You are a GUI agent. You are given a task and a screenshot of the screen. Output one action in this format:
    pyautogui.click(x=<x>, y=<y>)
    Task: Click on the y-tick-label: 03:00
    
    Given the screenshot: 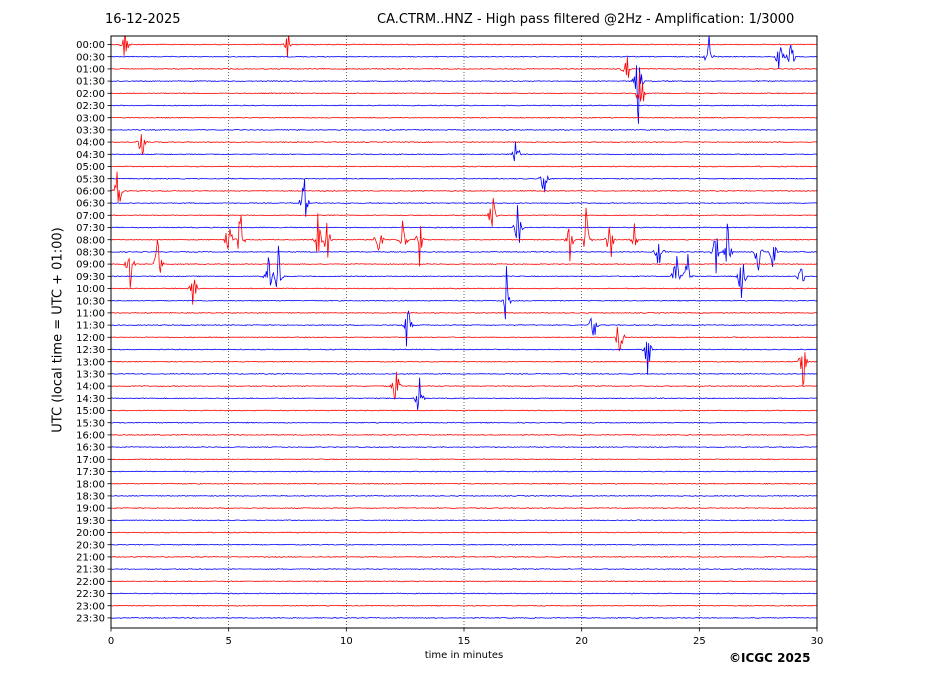 What is the action you would take?
    pyautogui.click(x=90, y=118)
    